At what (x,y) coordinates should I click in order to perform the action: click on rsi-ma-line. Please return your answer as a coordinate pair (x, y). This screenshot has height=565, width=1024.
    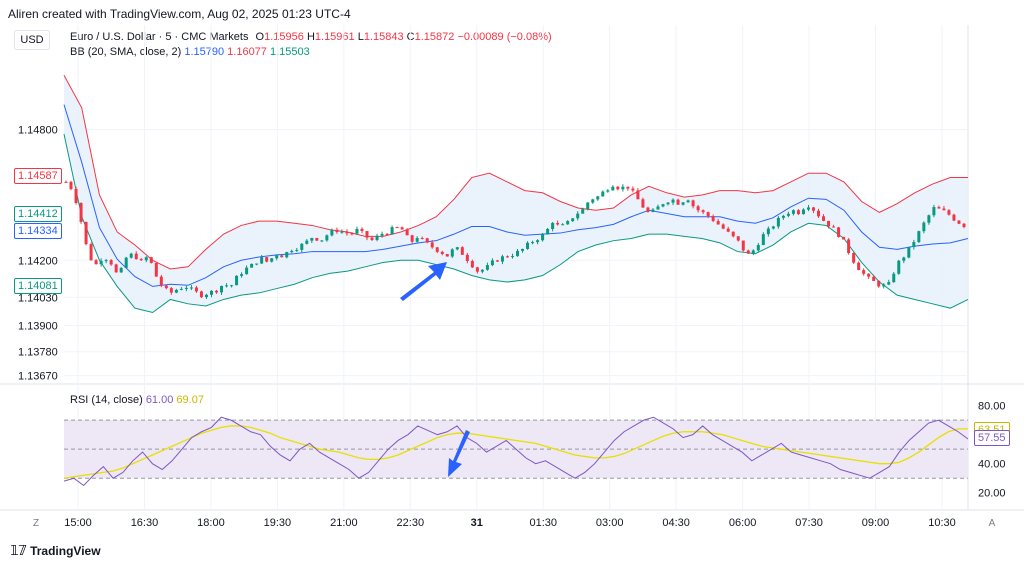
    Looking at the image, I should click on (515, 452).